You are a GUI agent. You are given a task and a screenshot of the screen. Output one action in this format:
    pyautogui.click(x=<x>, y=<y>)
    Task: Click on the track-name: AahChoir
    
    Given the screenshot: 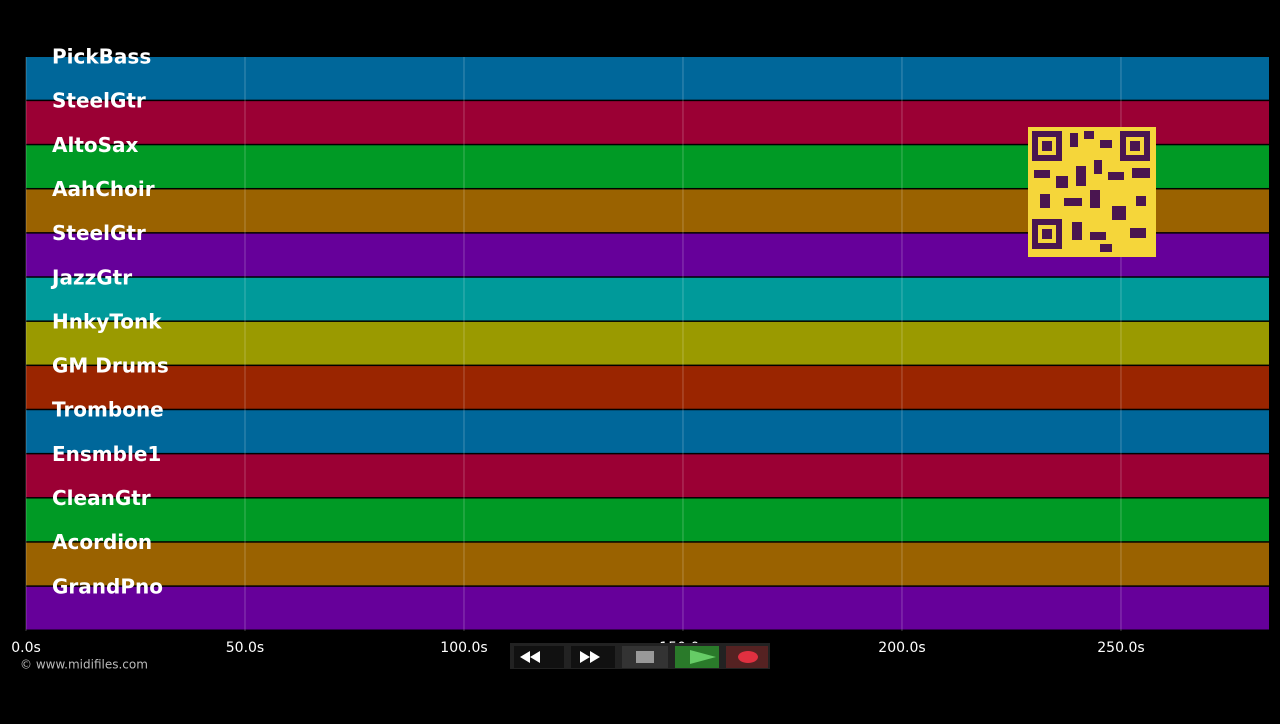 What is the action you would take?
    pyautogui.click(x=103, y=189)
    